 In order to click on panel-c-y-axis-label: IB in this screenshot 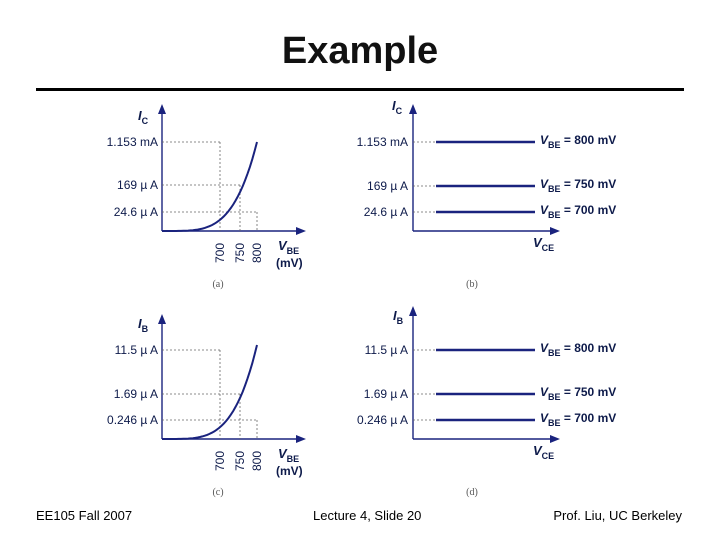, I will do `click(143, 325)`.